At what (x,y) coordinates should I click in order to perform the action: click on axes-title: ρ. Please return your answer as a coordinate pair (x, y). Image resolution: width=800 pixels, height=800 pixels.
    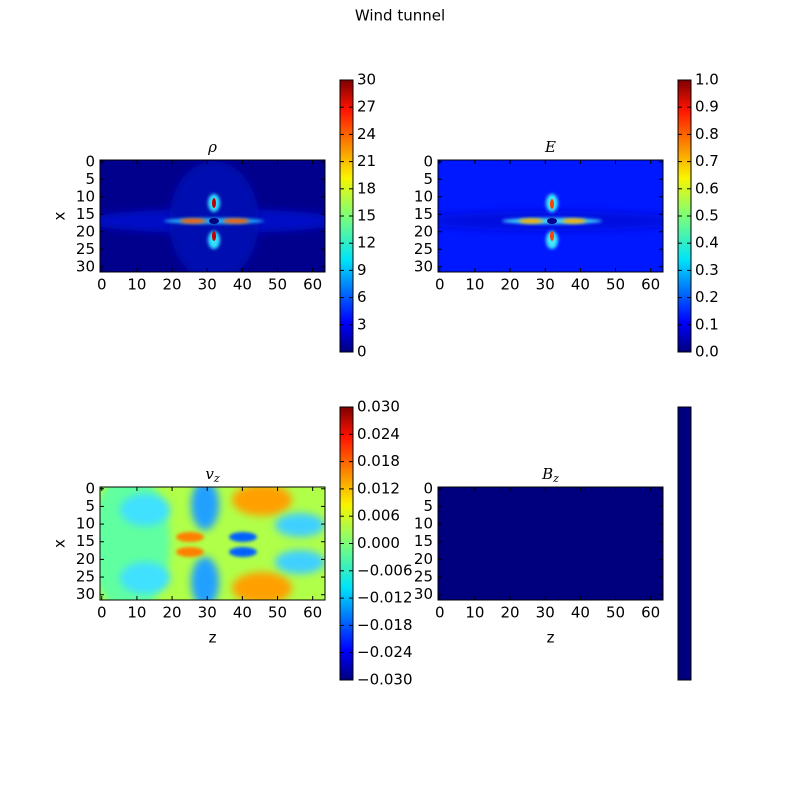
    Looking at the image, I should click on (212, 147).